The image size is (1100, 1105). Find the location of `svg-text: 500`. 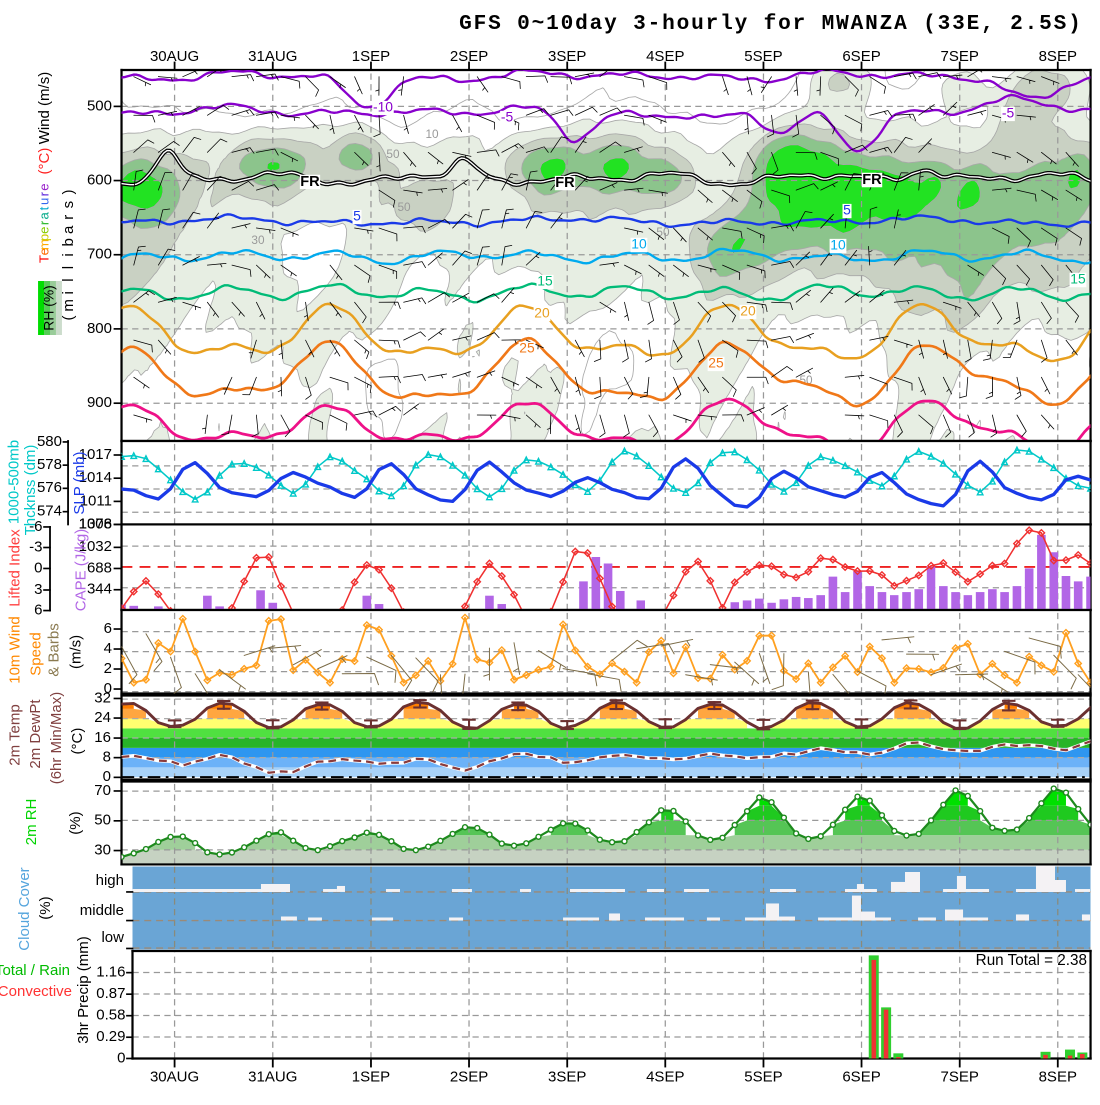

svg-text: 500 is located at coordinates (99, 105).